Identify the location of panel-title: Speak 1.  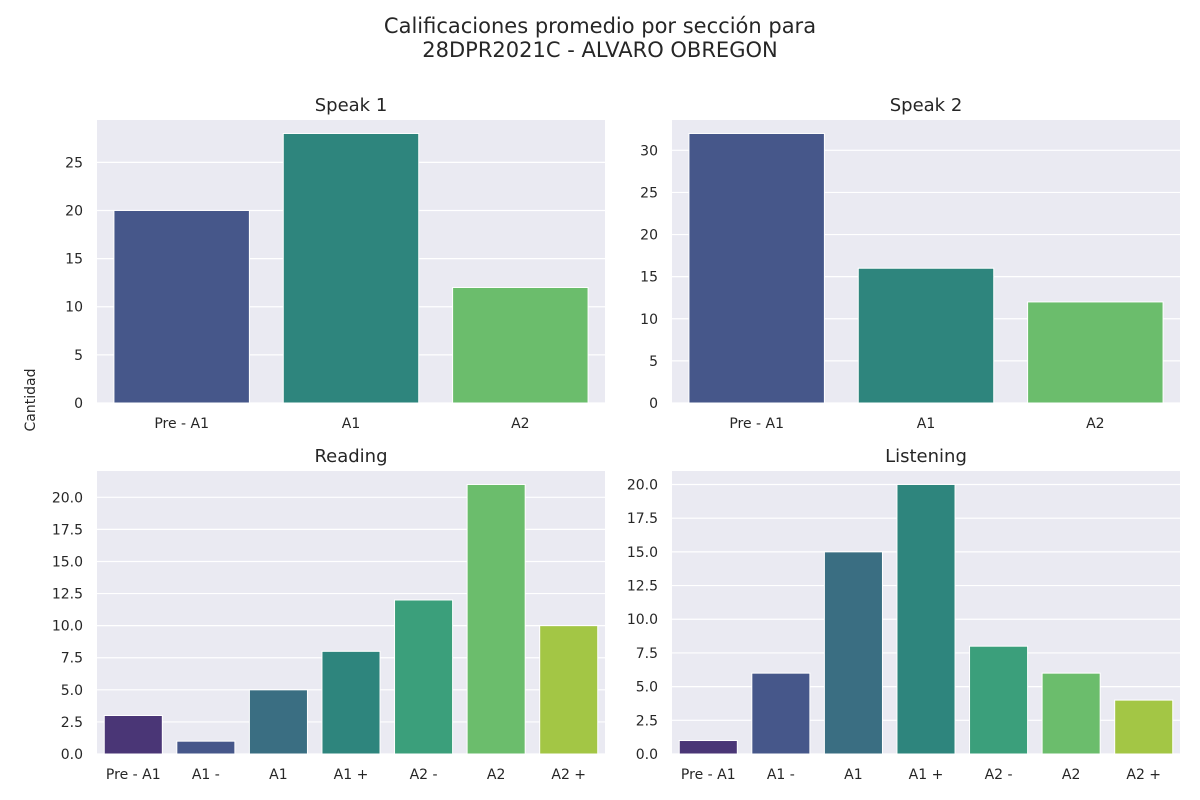
(351, 105).